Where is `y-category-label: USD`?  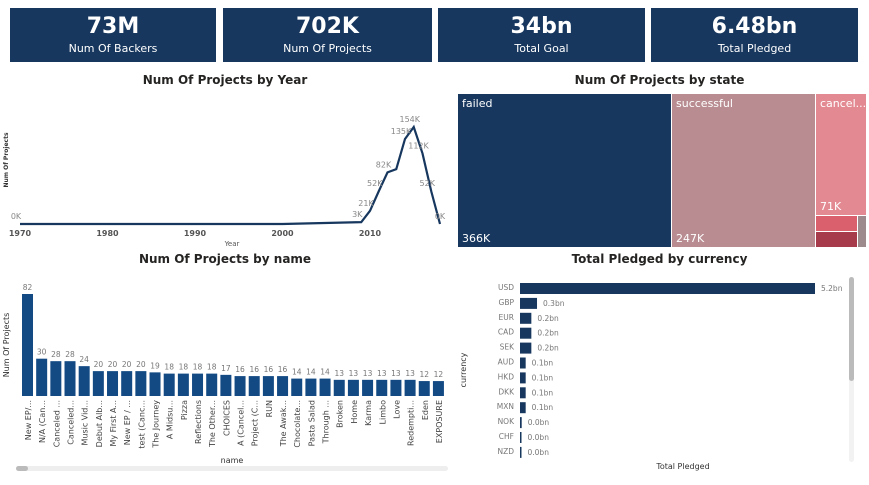
y-category-label: USD is located at coordinates (506, 287).